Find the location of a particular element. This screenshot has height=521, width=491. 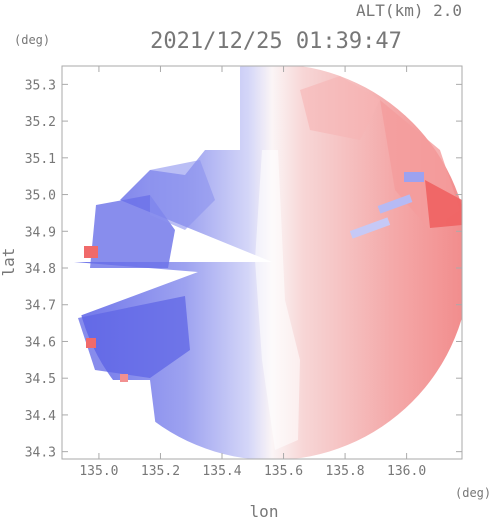

y-tick-label: 35.0 is located at coordinates (40, 196).